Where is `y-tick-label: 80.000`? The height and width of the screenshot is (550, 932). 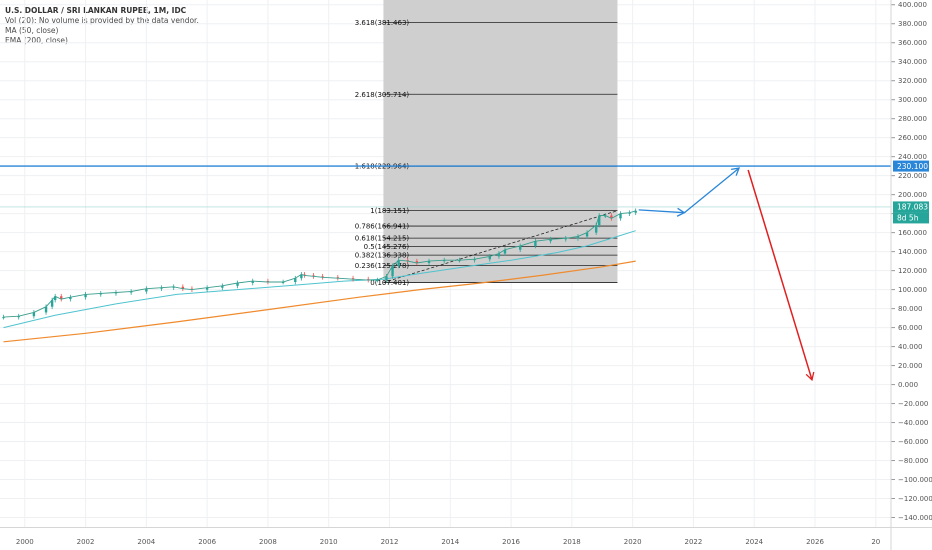
y-tick-label: 80.000 is located at coordinates (910, 309).